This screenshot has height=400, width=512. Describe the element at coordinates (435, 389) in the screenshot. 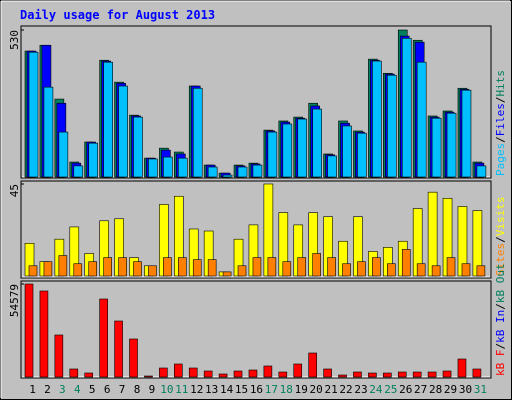

I see `x-tick-label: 28` at that location.